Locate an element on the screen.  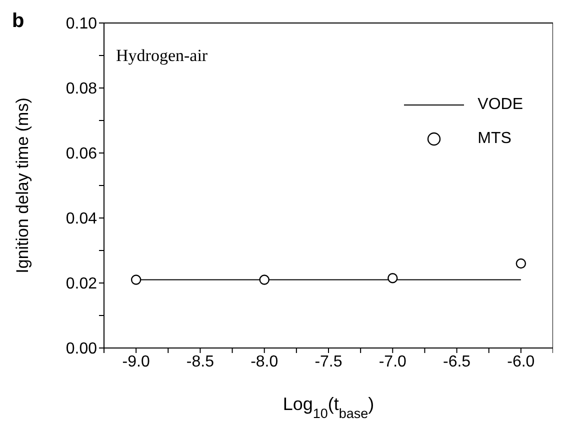
y-tick-label: 0.04 is located at coordinates (82, 219).